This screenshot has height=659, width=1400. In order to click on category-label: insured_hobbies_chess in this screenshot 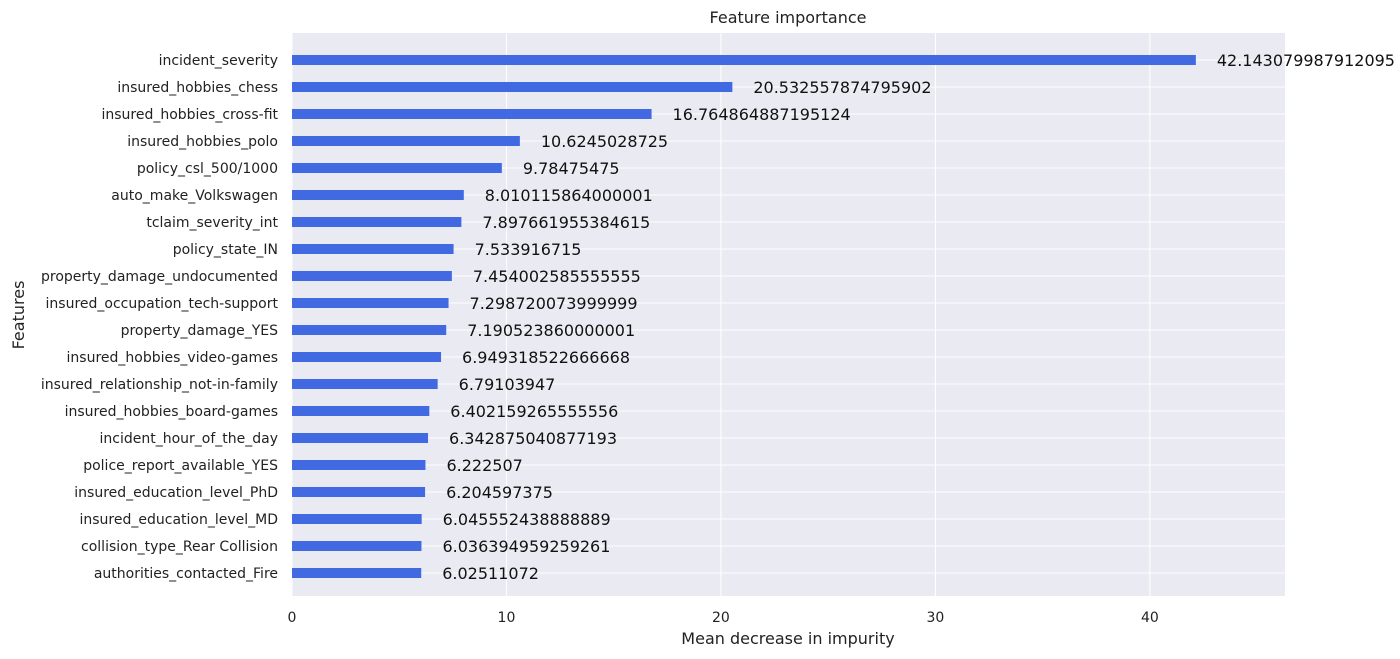, I will do `click(197, 88)`.